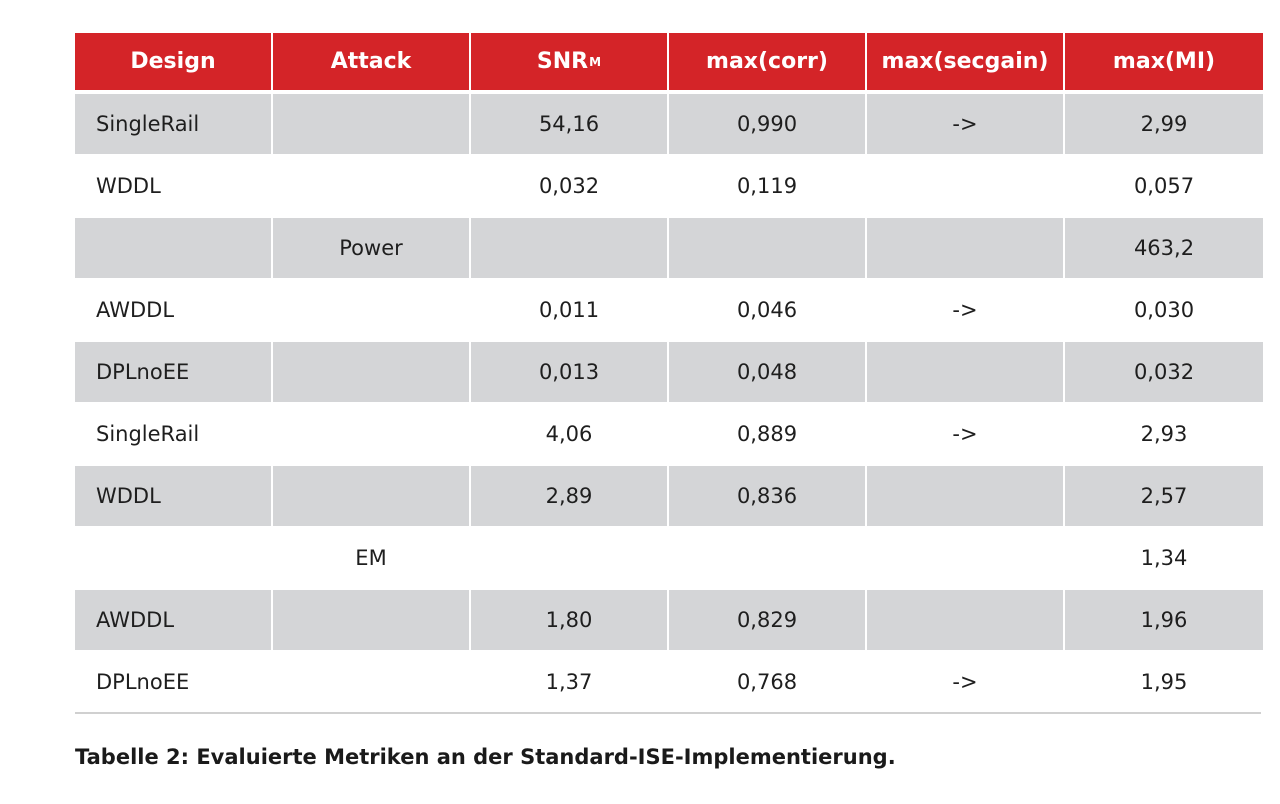 Image resolution: width=1280 pixels, height=804 pixels. I want to click on cell-snr: 2,89, so click(569, 496).